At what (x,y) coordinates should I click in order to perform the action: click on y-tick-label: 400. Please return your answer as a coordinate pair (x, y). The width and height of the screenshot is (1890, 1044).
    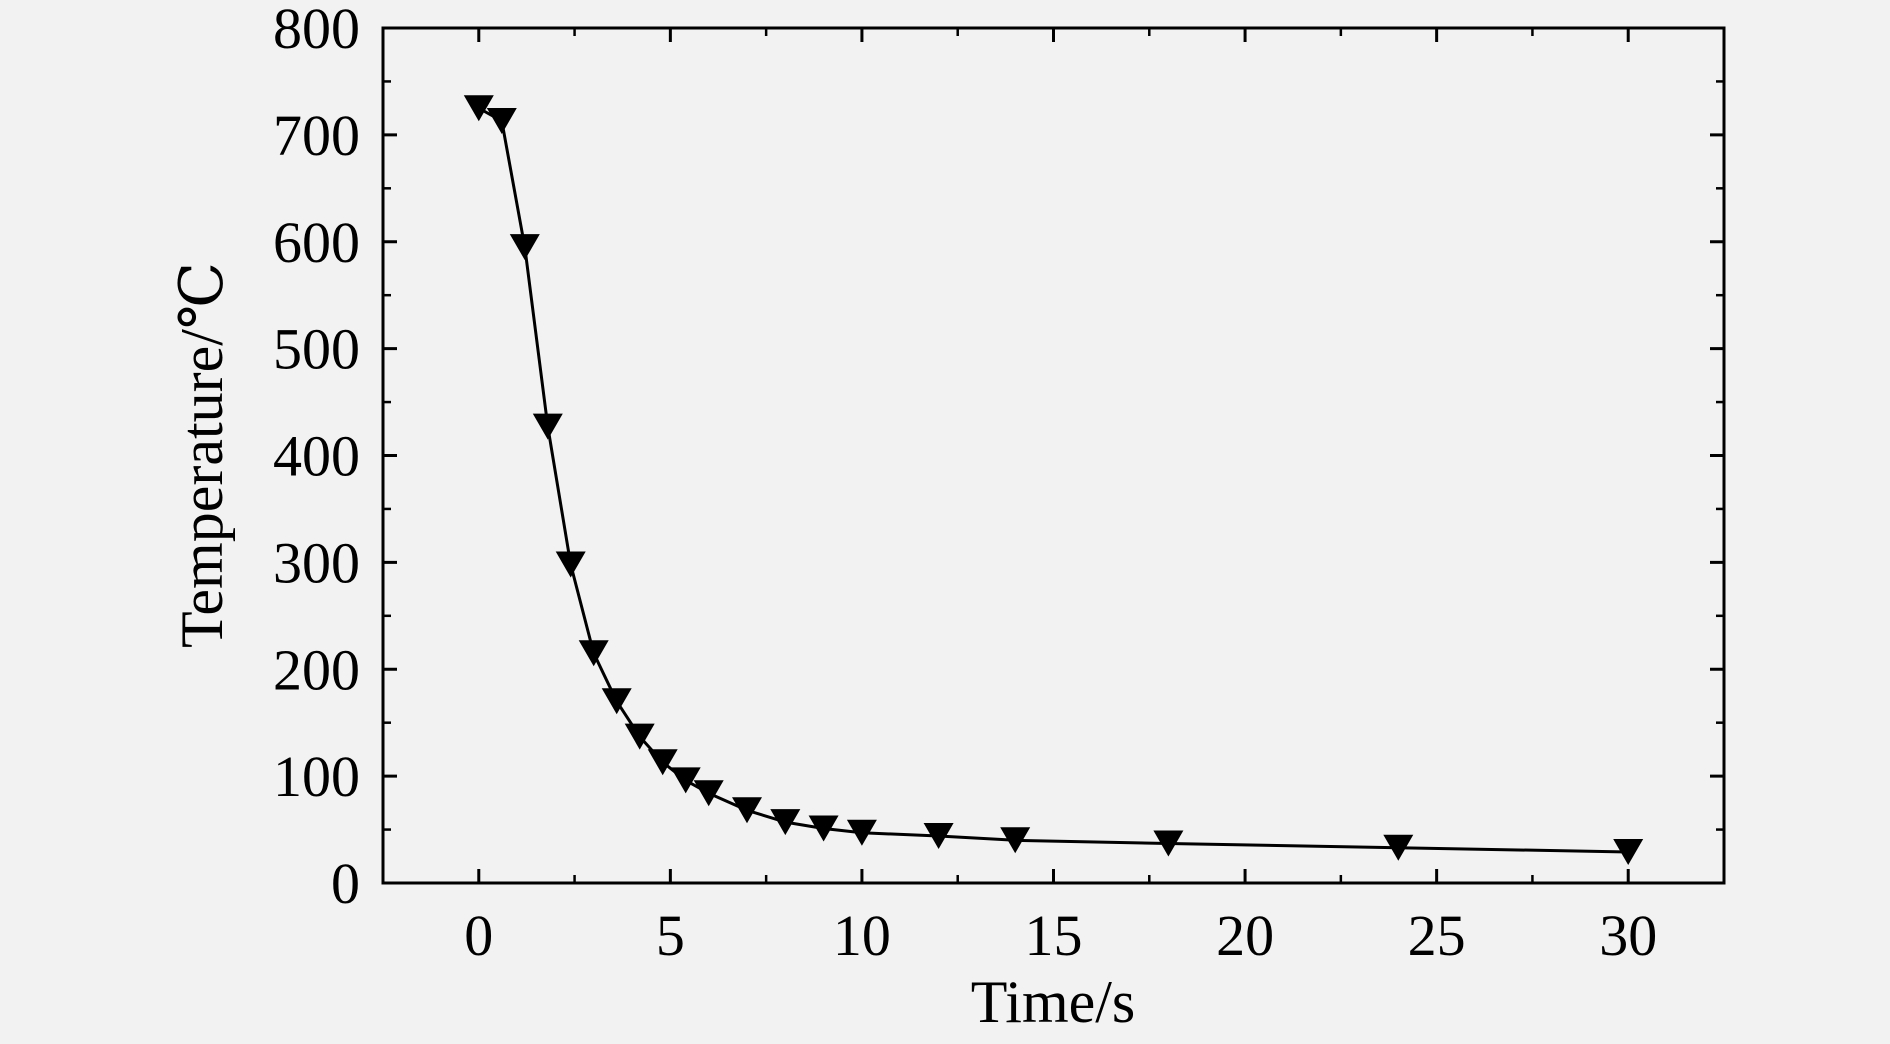
    Looking at the image, I should click on (316, 456).